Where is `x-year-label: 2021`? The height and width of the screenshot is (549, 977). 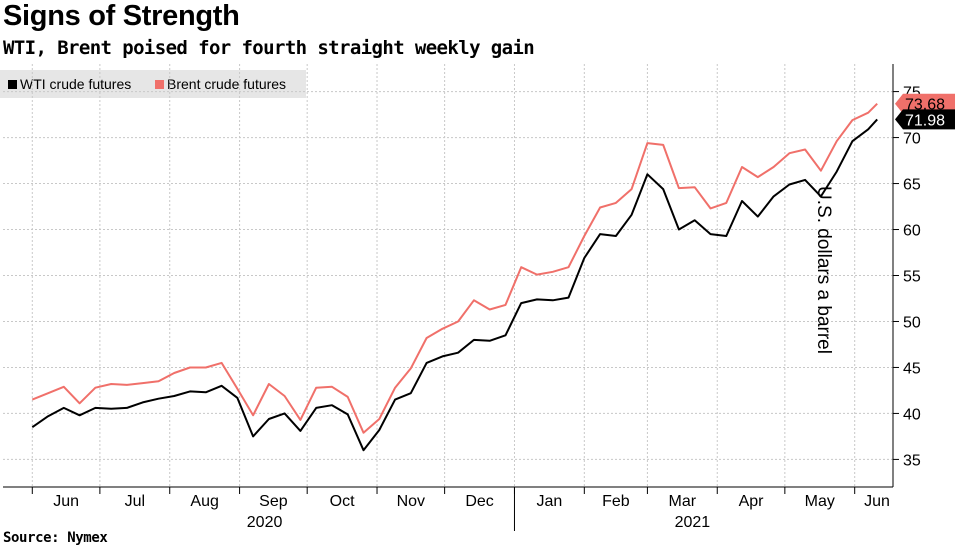 x-year-label: 2021 is located at coordinates (693, 522).